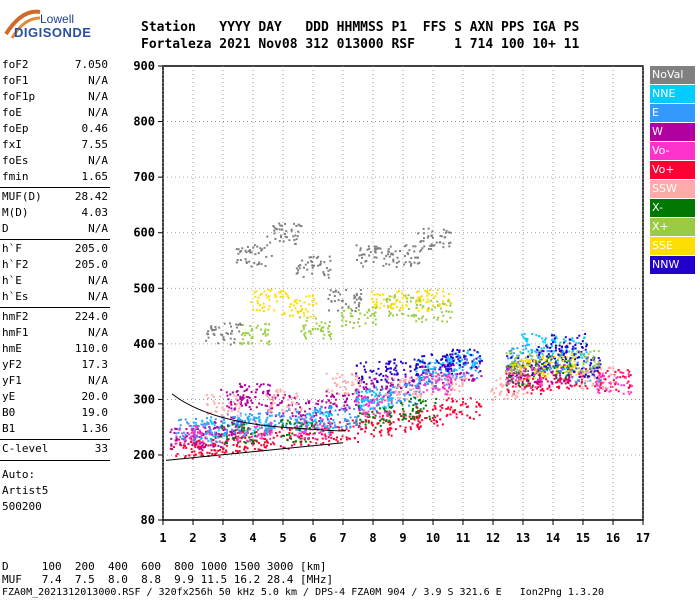 Image resolution: width=700 pixels, height=600 pixels. I want to click on param-row: hmE 110.0, so click(55, 350).